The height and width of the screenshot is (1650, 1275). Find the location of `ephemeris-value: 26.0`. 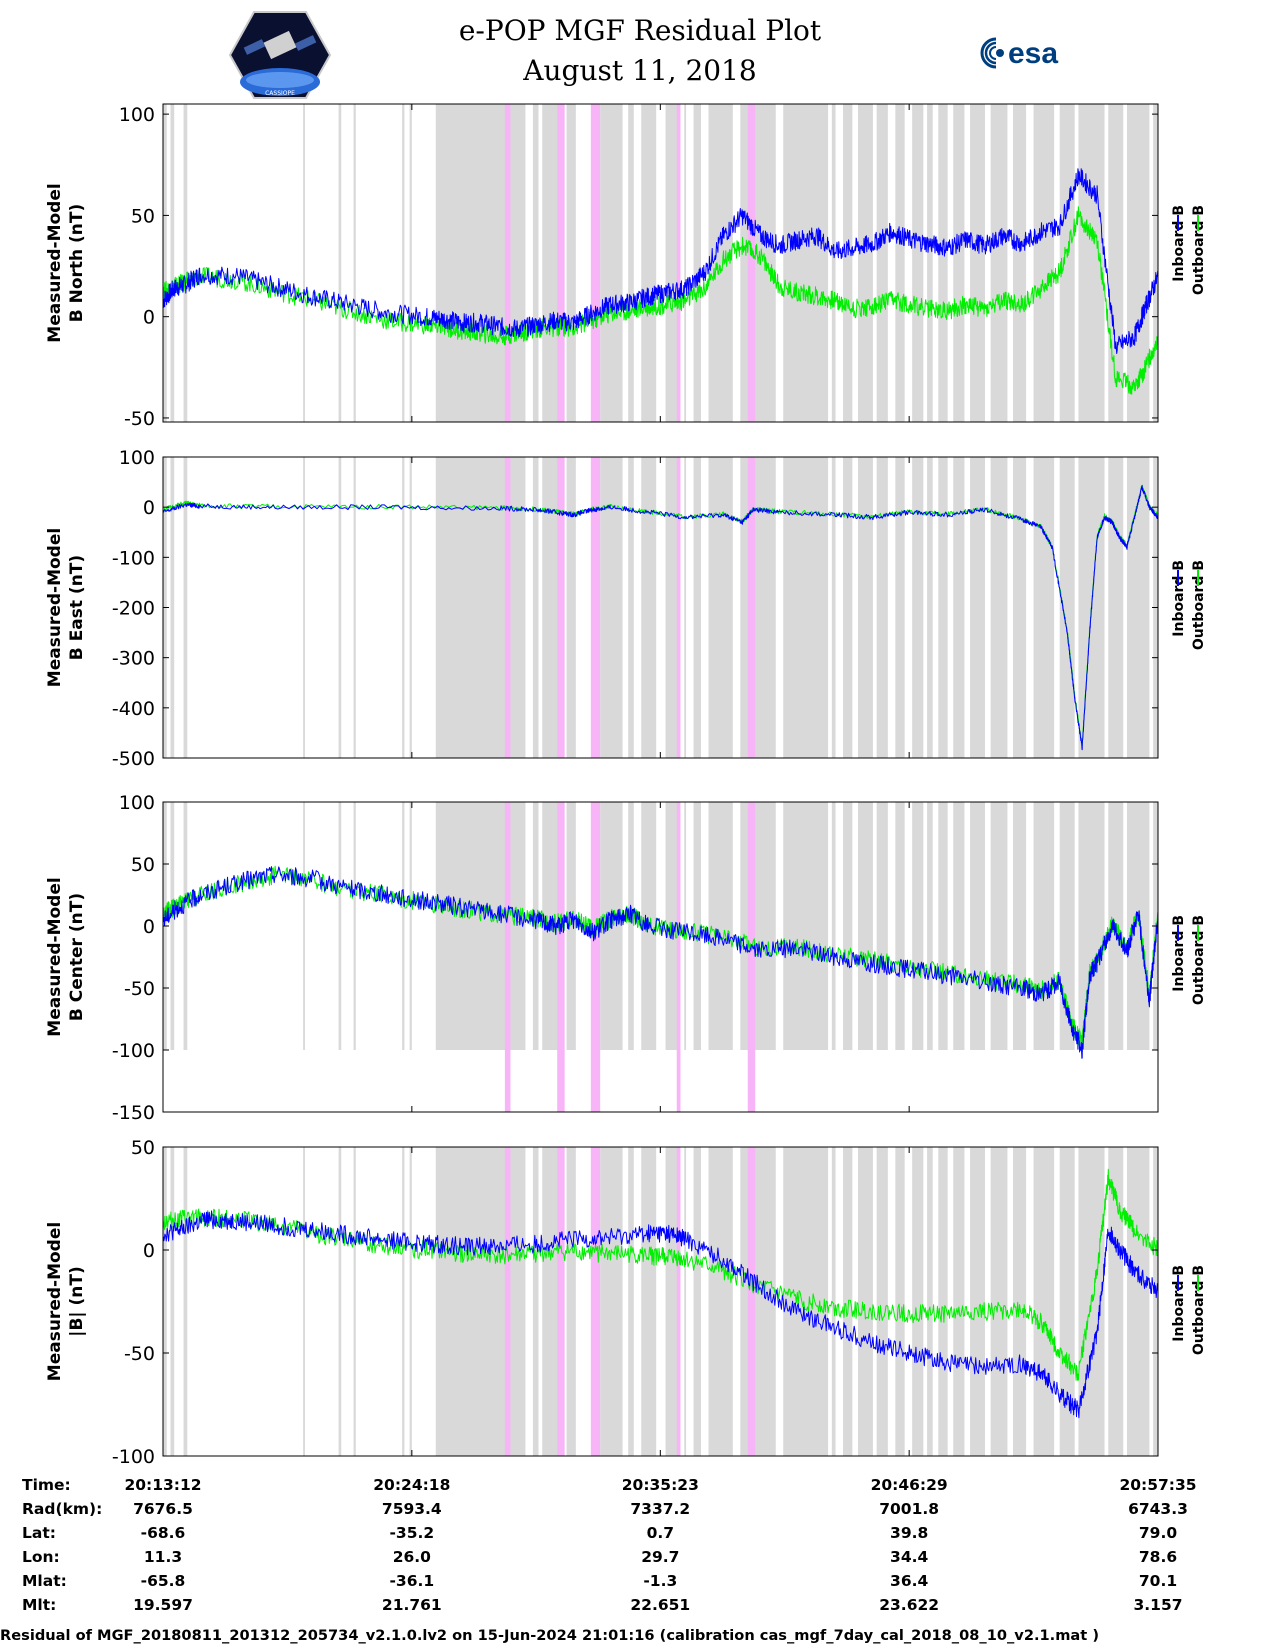

ephemeris-value: 26.0 is located at coordinates (411, 1557).